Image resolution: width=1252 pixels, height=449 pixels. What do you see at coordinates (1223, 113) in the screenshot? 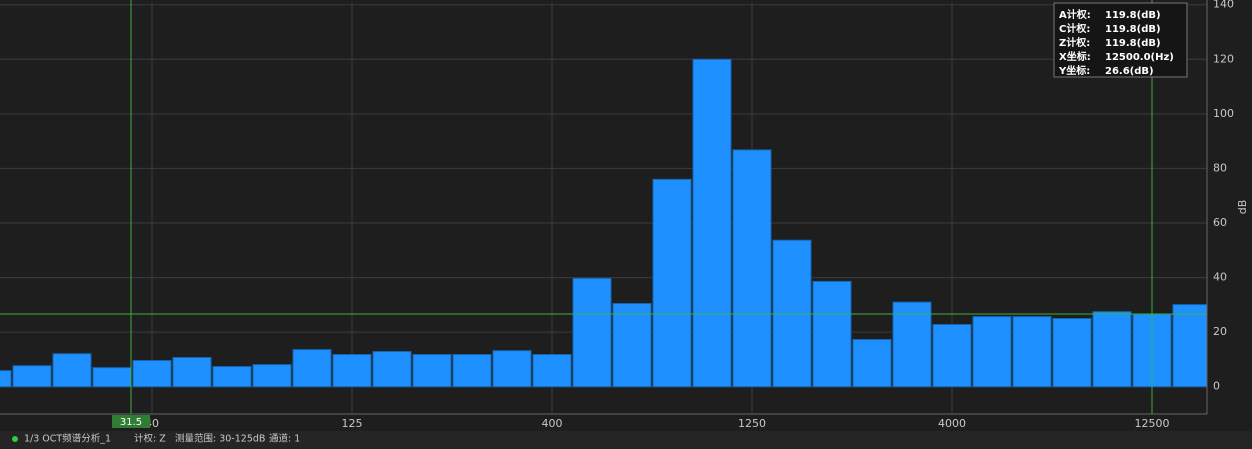
I see `y-tick-label: 100` at bounding box center [1223, 113].